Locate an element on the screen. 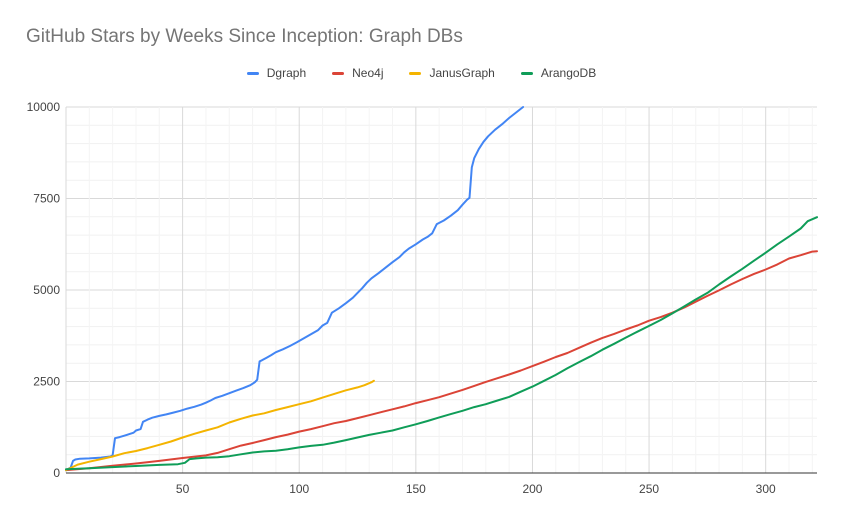 This screenshot has width=843, height=521. legend-label-arangodb: ArangoDB is located at coordinates (568, 73).